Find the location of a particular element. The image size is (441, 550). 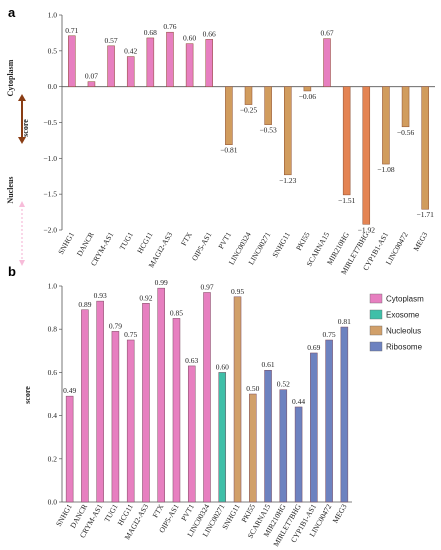

panel-a-data-label: 0.60 is located at coordinates (189, 38).